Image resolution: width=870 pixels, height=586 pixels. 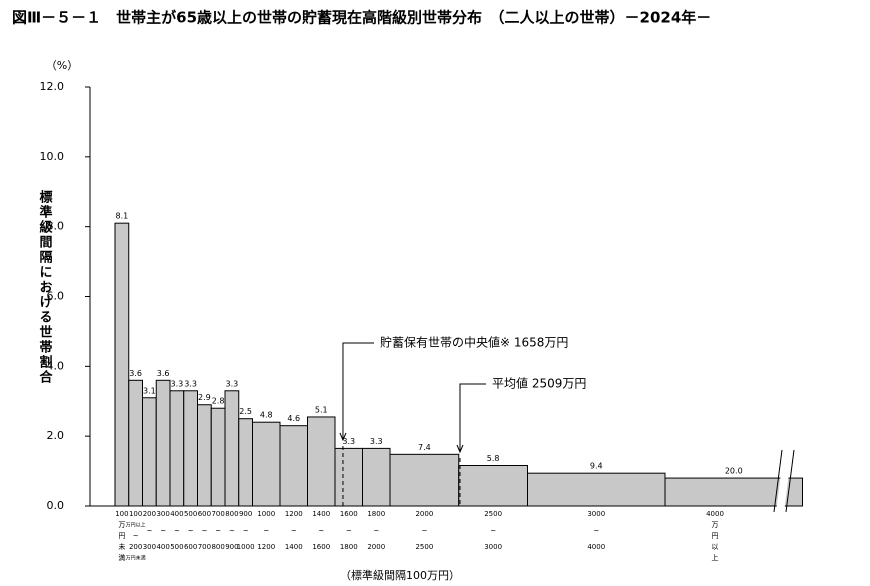 I want to click on x-axis-title: （標準級間隔100万円）, so click(x=400, y=575).